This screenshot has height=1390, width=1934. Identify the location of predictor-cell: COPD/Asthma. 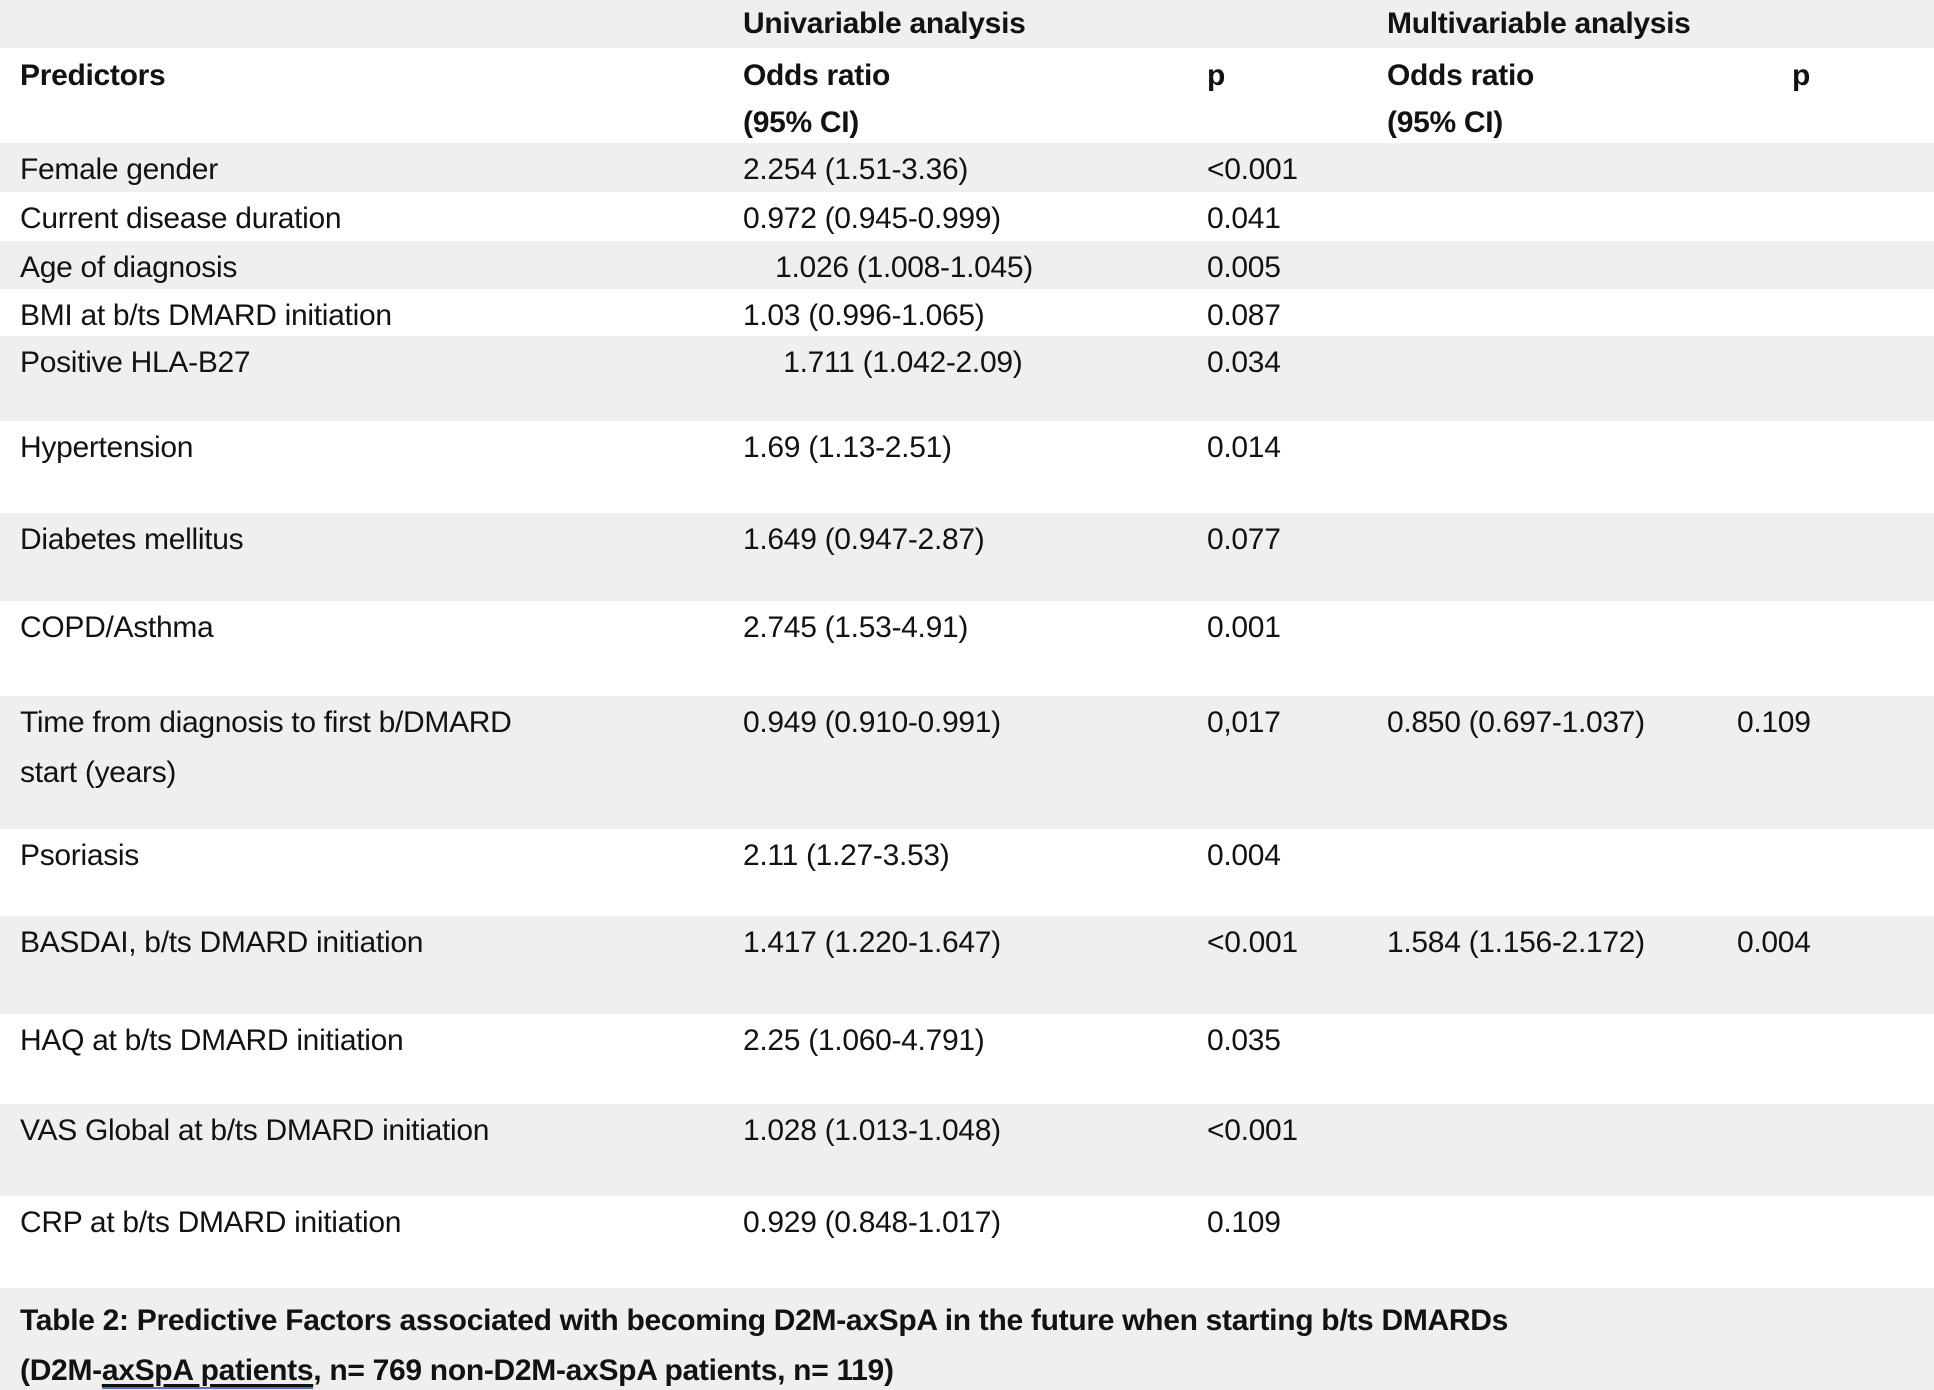
(117, 627).